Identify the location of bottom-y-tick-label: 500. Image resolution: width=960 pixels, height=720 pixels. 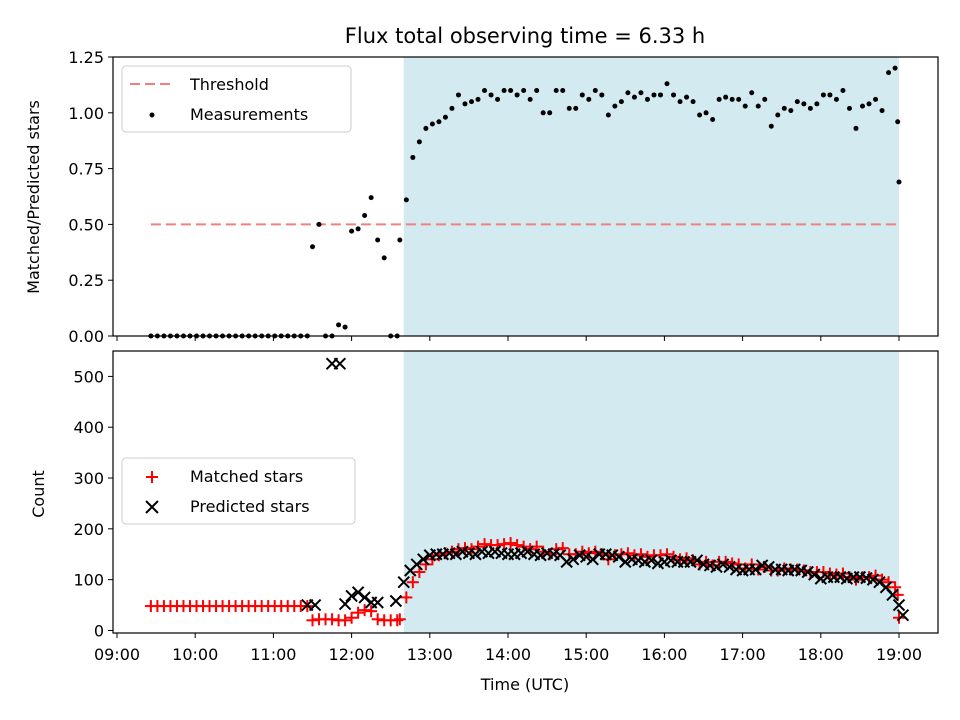
(88, 376).